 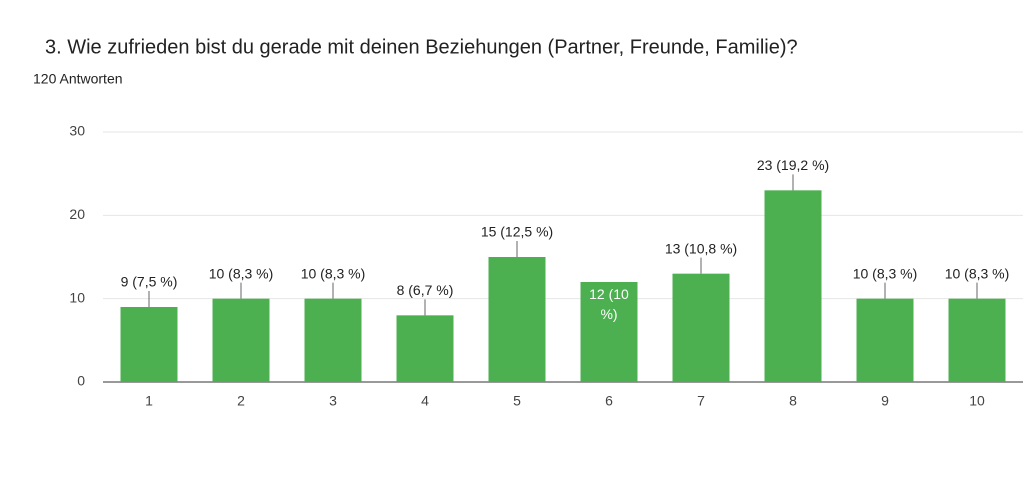 I want to click on y-tick-label: 0, so click(x=81, y=381).